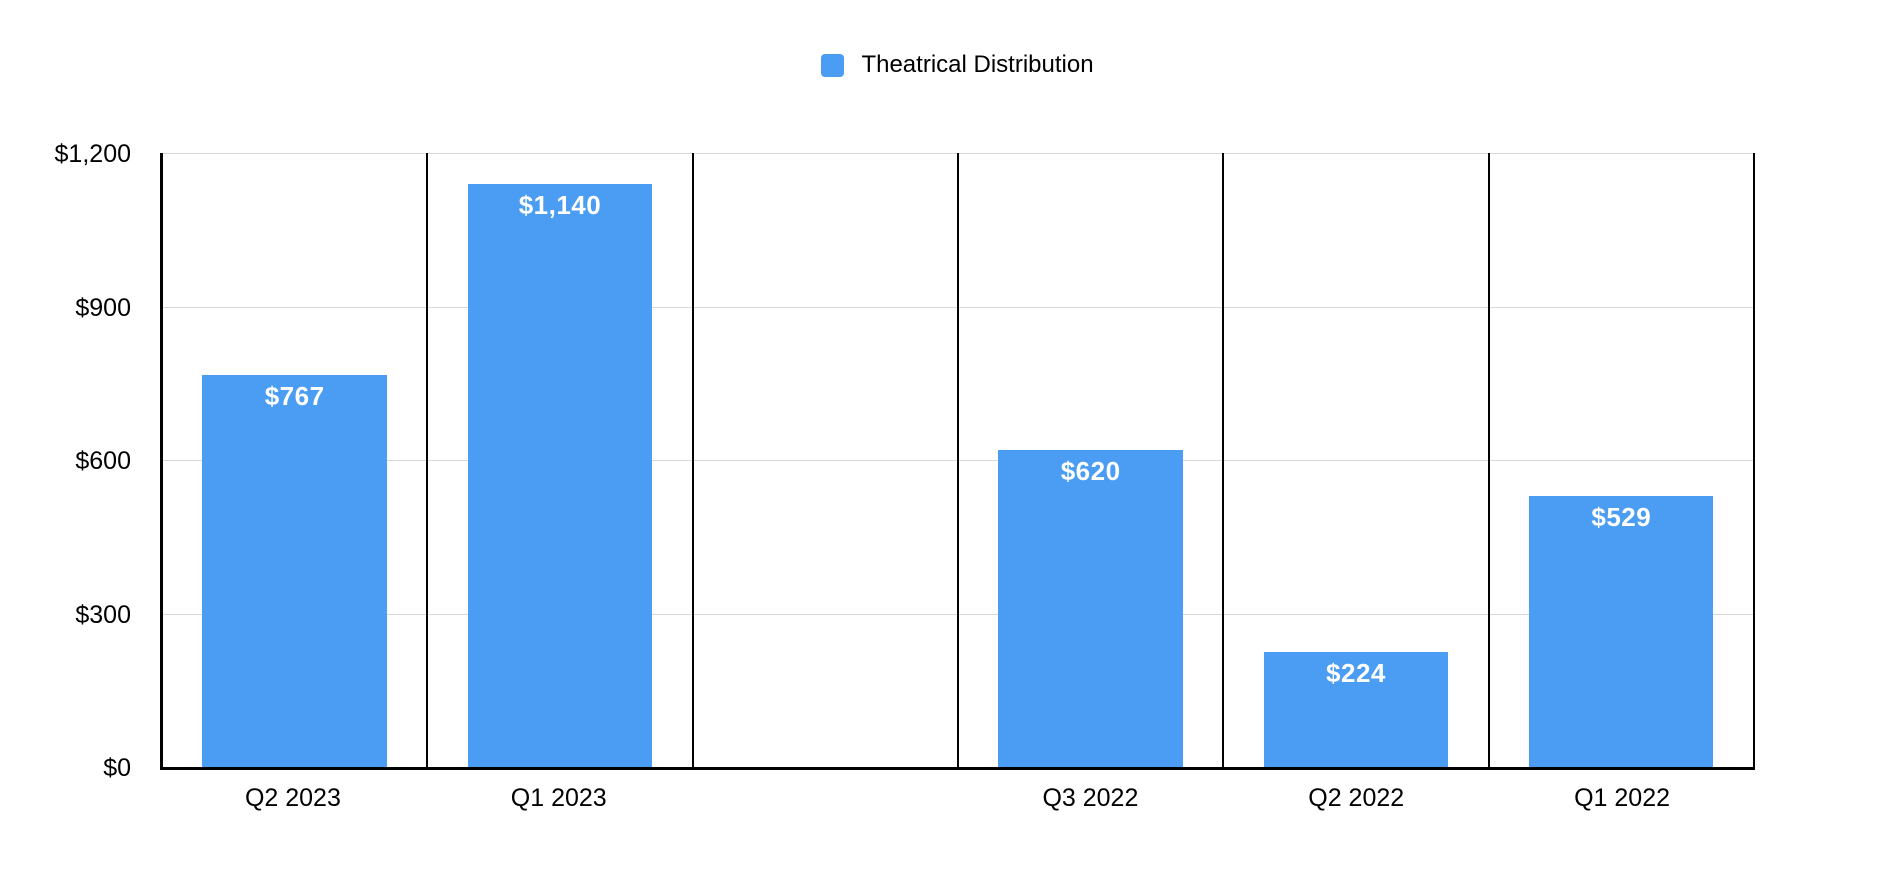  What do you see at coordinates (103, 461) in the screenshot?
I see `y-tick-label: $600` at bounding box center [103, 461].